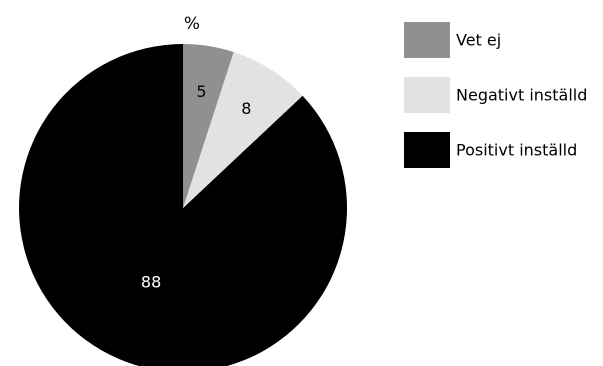 The width and height of the screenshot is (603, 366). Describe the element at coordinates (478, 40) in the screenshot. I see `legend-label-vet-ej: Vet ej` at that location.